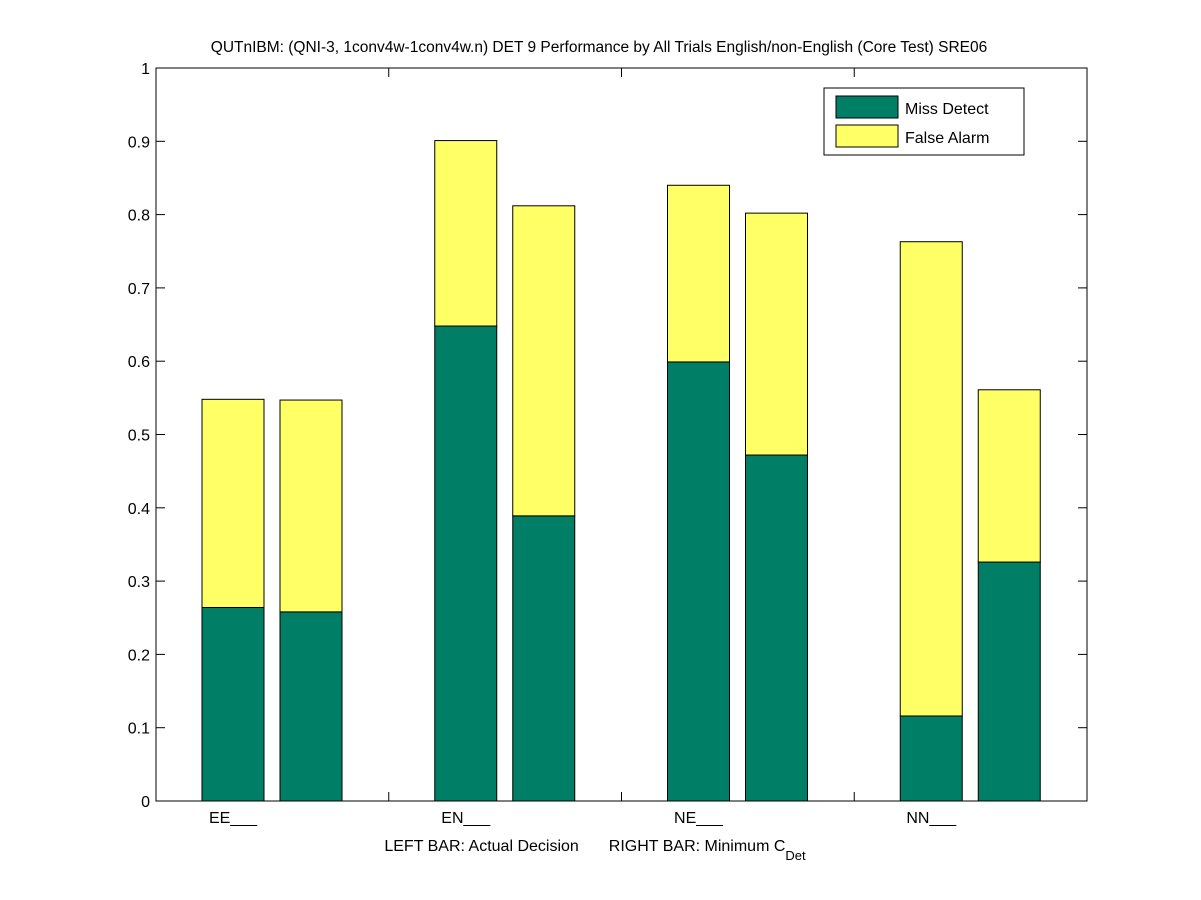  Describe the element at coordinates (481, 846) in the screenshot. I see `x-label-left-part: LEFT BAR: Actual Decision` at that location.